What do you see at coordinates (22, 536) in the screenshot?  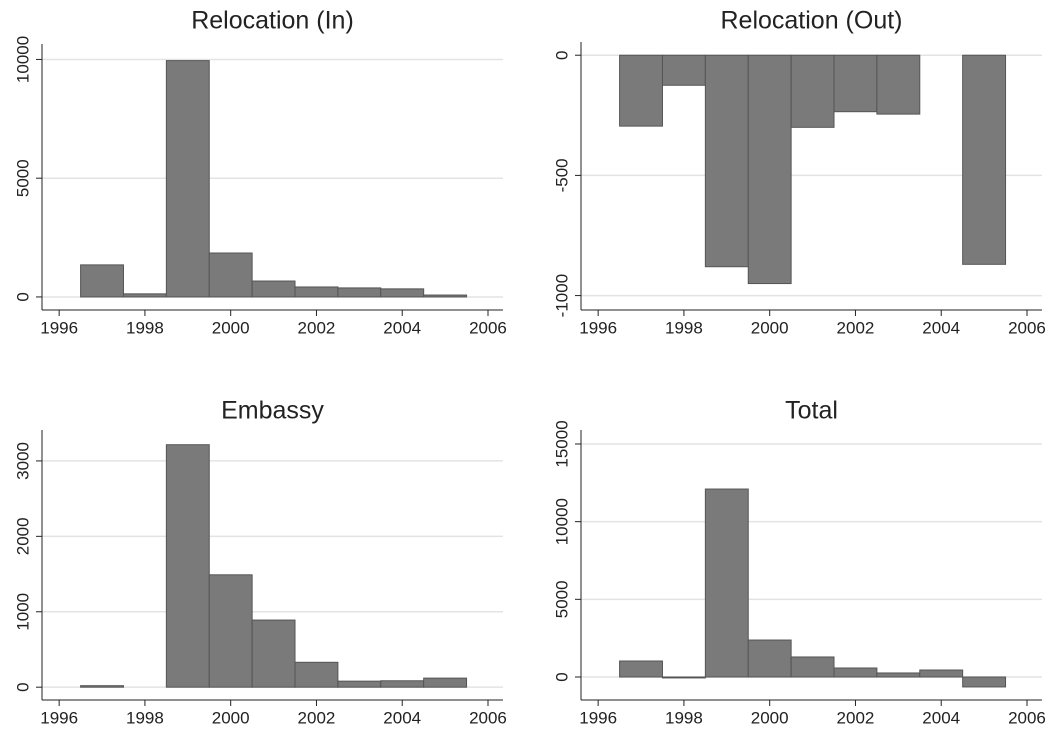 I see `y-tick-label: 2000` at bounding box center [22, 536].